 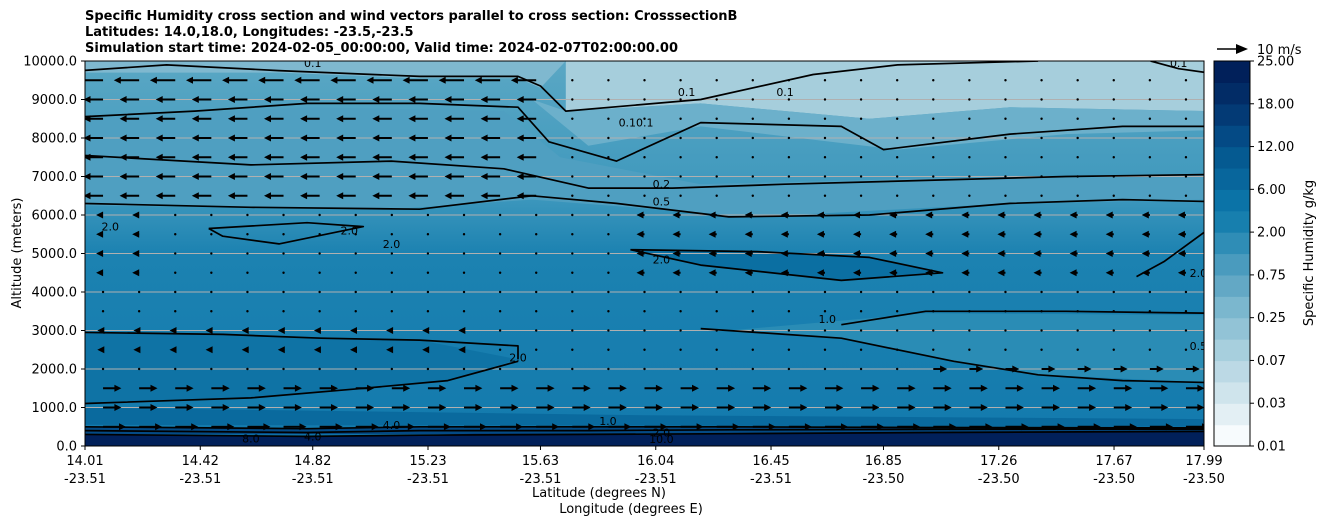 I want to click on x-tick-label-lat-8: 17.26, so click(x=998, y=461).